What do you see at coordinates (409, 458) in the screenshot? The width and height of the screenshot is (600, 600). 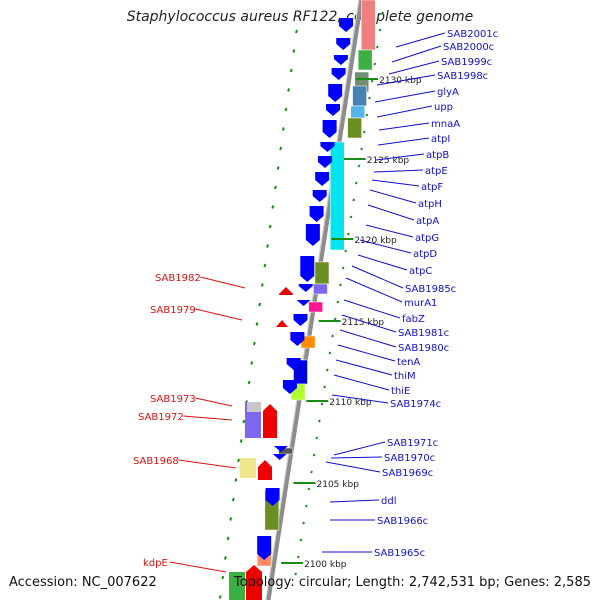 I see `gene-label: SAB1970c` at bounding box center [409, 458].